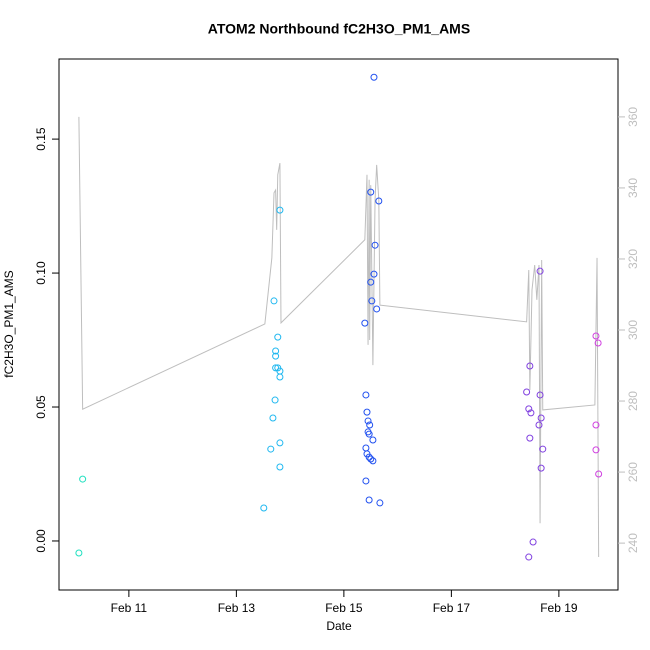 This screenshot has width=650, height=650. I want to click on y-tick-label: 0.15, so click(41, 139).